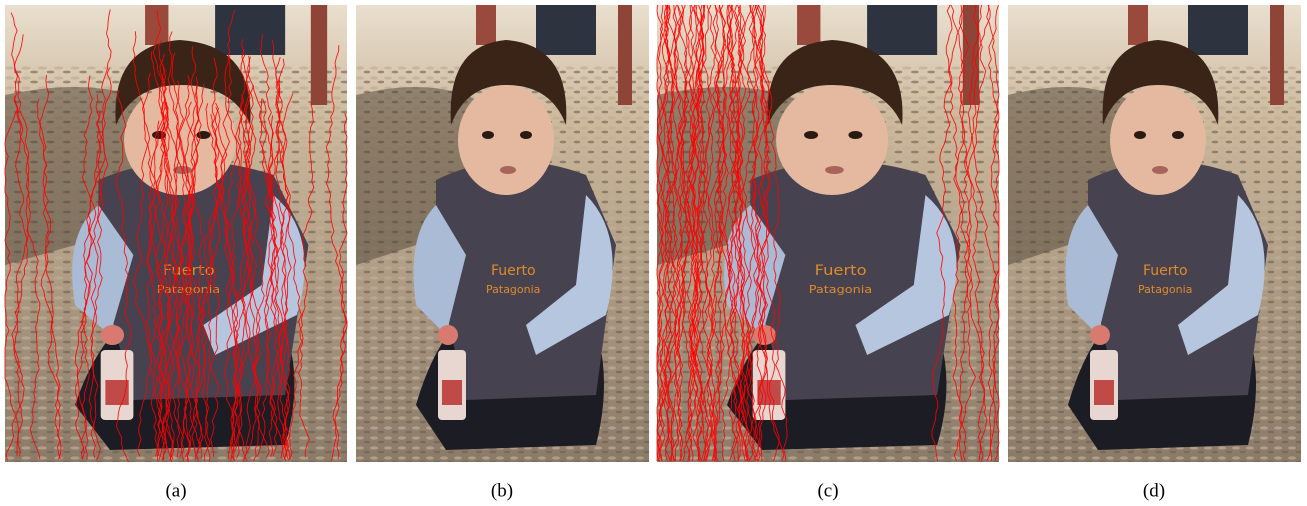 The image size is (1307, 506). Describe the element at coordinates (175, 490) in the screenshot. I see `caption: (a)` at that location.